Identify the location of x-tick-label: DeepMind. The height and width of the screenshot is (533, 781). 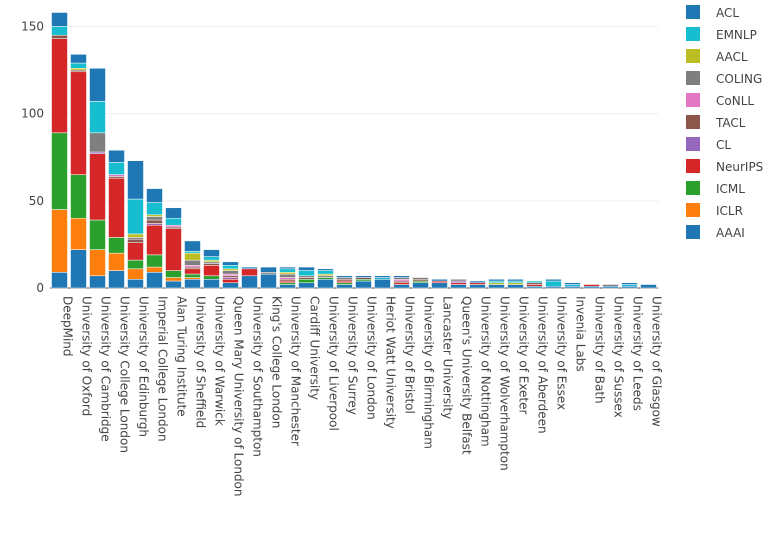
(68, 326).